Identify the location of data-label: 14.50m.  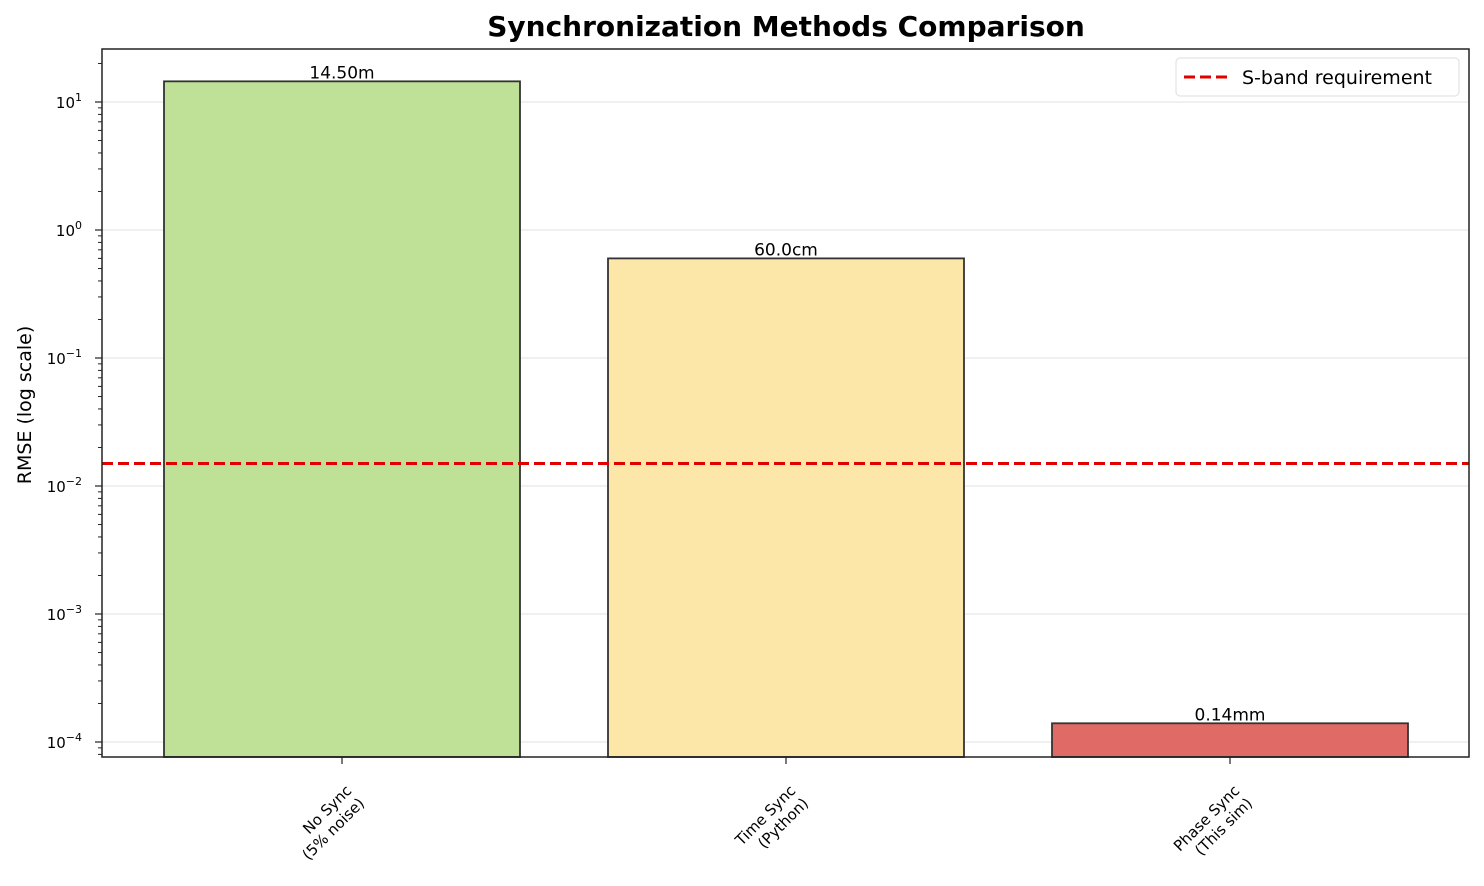
(341, 73).